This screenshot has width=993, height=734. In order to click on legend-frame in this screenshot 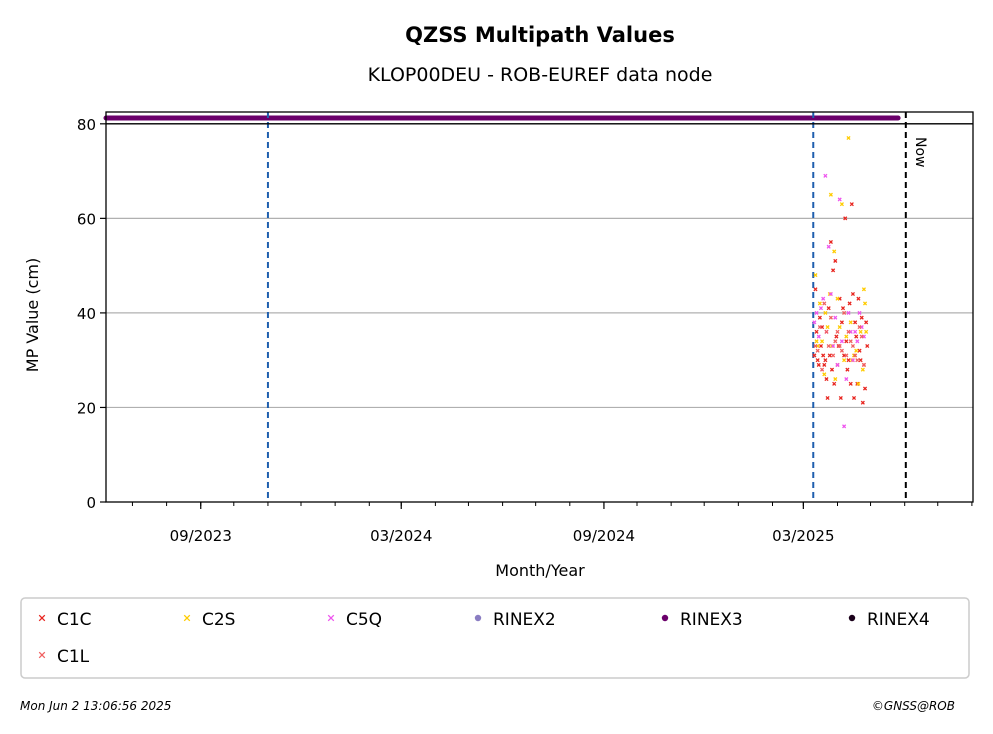, I will do `click(495, 638)`.